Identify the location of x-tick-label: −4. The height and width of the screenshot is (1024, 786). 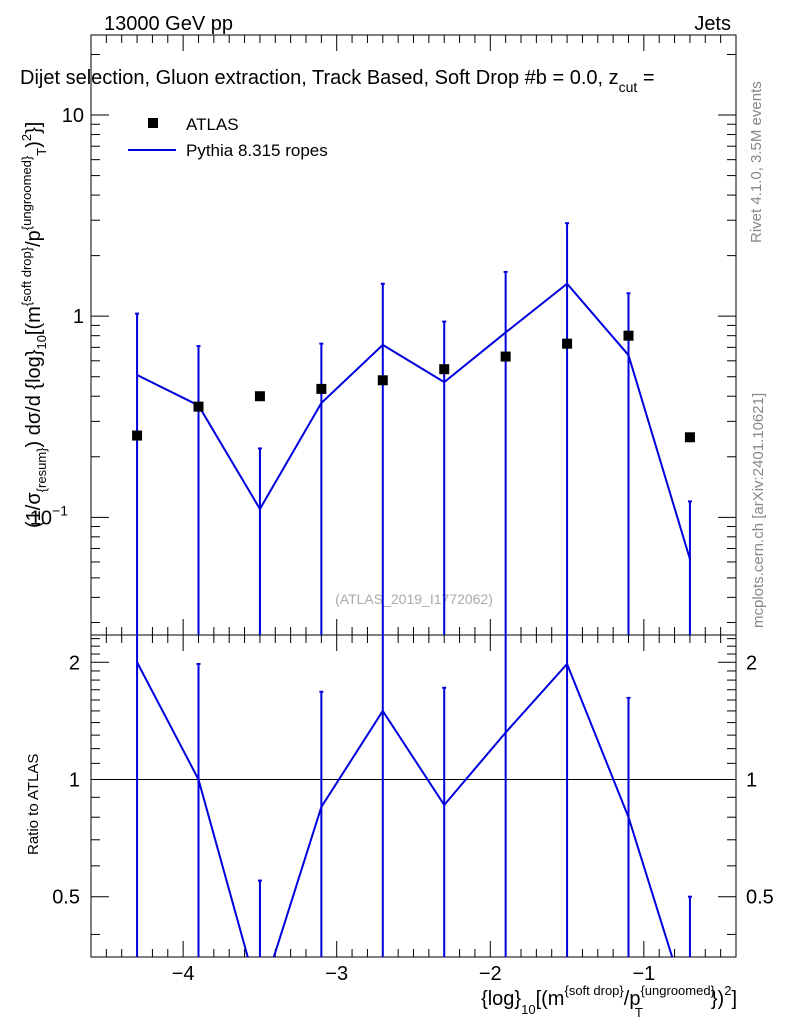
(183, 974).